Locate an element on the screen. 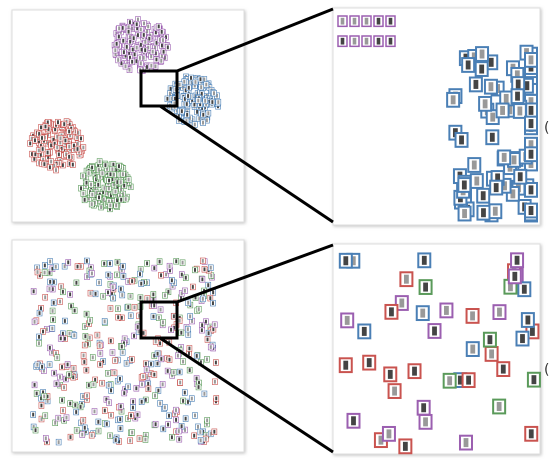 The image size is (552, 468). side-label: ( is located at coordinates (546, 128).